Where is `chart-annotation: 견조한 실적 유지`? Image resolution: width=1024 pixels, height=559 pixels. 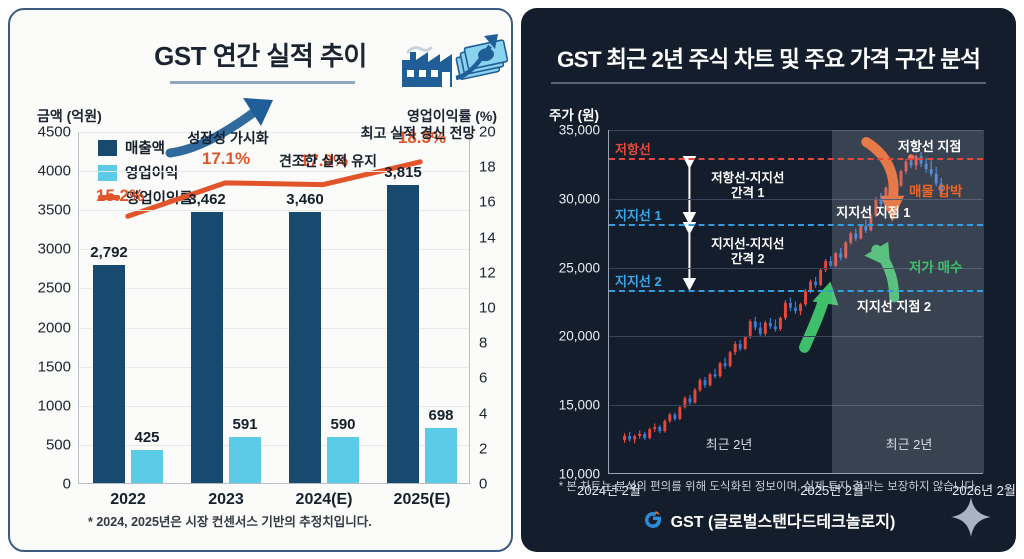
chart-annotation: 견조한 실적 유지 is located at coordinates (328, 161).